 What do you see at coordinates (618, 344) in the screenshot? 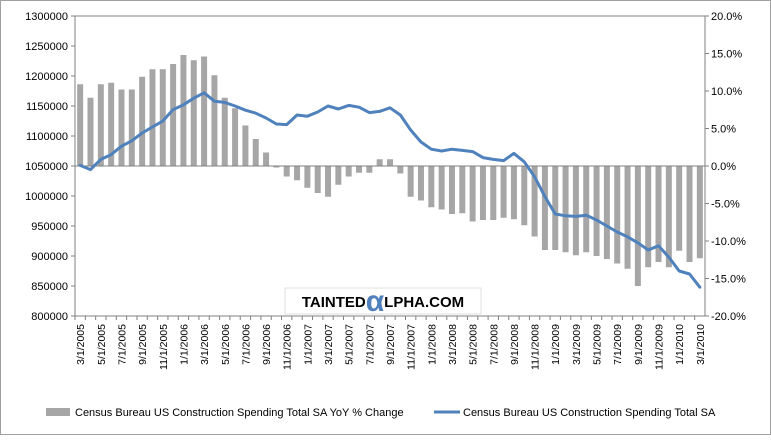
I see `x-tick-label: 7/1/2009` at bounding box center [618, 344].